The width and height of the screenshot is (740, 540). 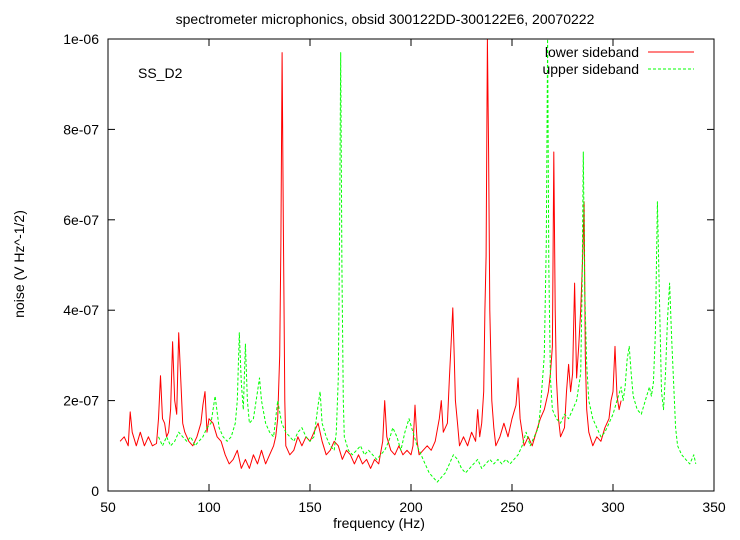 What do you see at coordinates (613, 507) in the screenshot?
I see `x-tick-label: 300` at bounding box center [613, 507].